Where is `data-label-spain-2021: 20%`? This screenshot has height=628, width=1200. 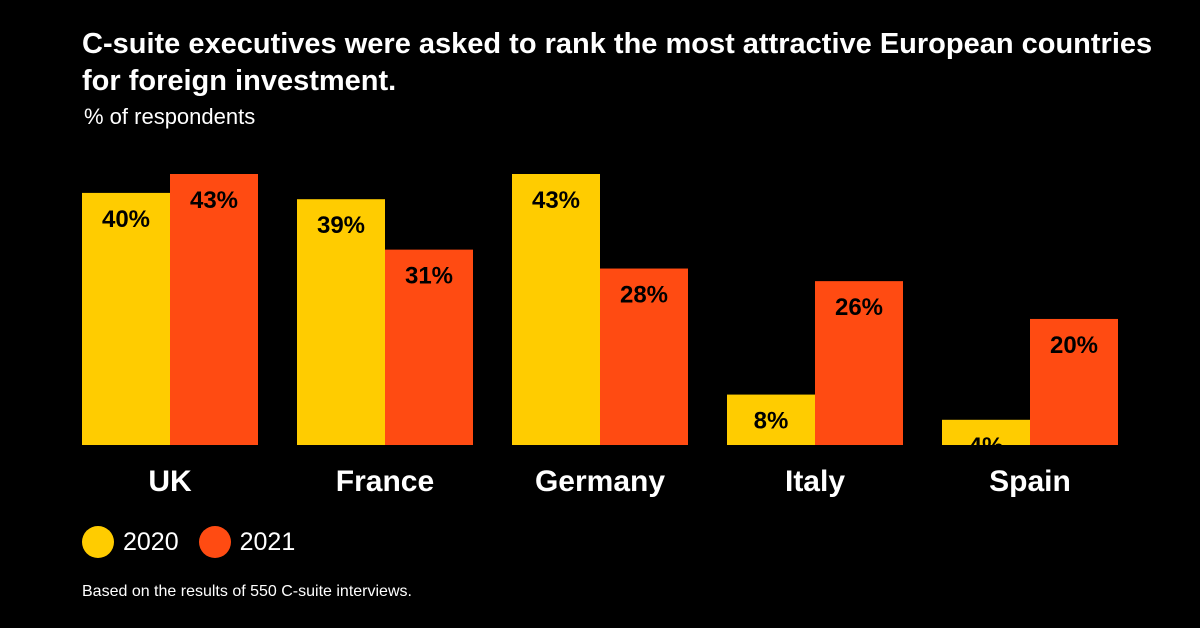 data-label-spain-2021: 20% is located at coordinates (1074, 345).